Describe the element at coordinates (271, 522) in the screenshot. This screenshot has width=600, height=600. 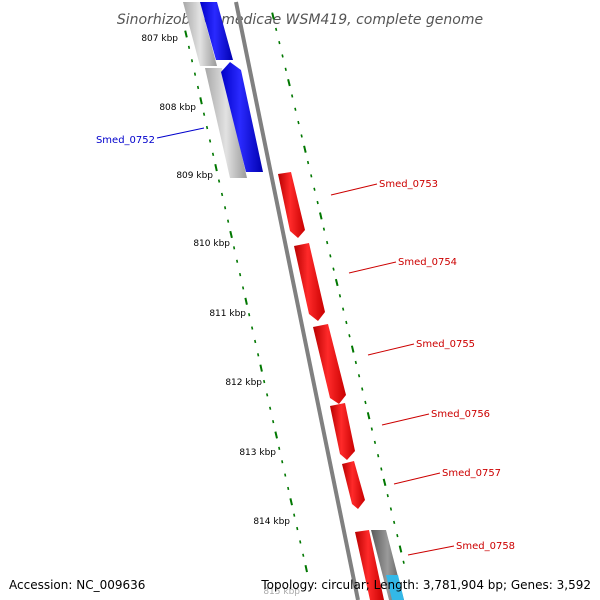
I see `kbp-label: 814 kbp` at that location.